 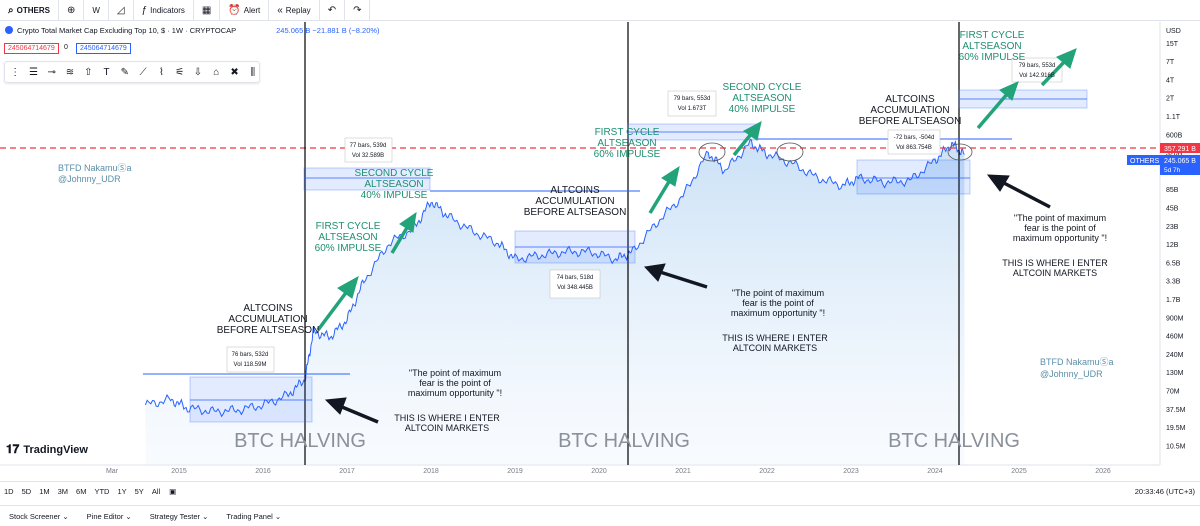 What do you see at coordinates (13, 449) in the screenshot?
I see `tradingview-icon: 𝟏𝟕` at bounding box center [13, 449].